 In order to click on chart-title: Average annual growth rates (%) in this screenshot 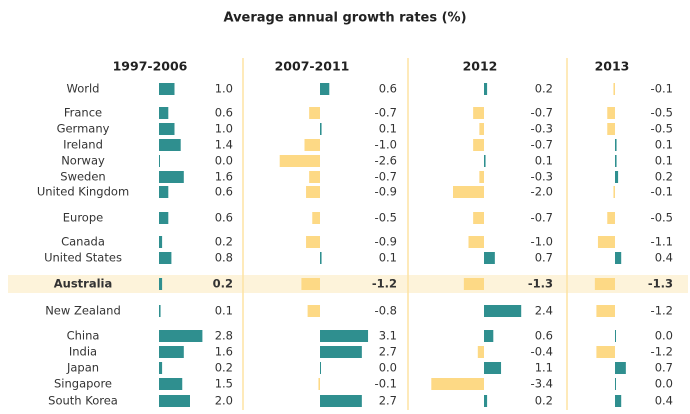, I will do `click(344, 18)`.